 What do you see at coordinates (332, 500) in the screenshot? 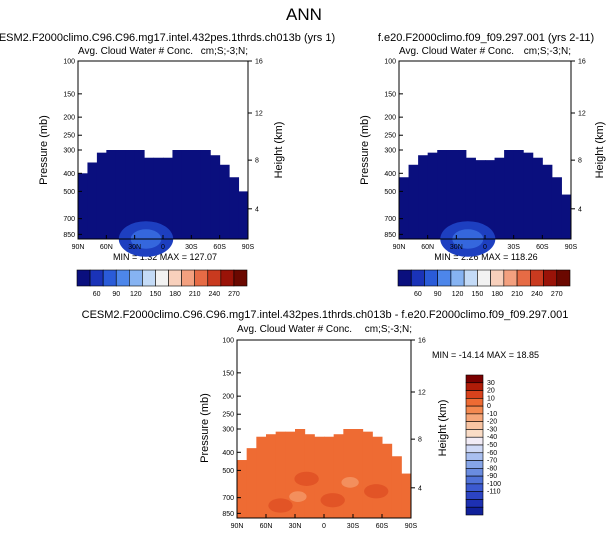
I see `diff-patch` at bounding box center [332, 500].